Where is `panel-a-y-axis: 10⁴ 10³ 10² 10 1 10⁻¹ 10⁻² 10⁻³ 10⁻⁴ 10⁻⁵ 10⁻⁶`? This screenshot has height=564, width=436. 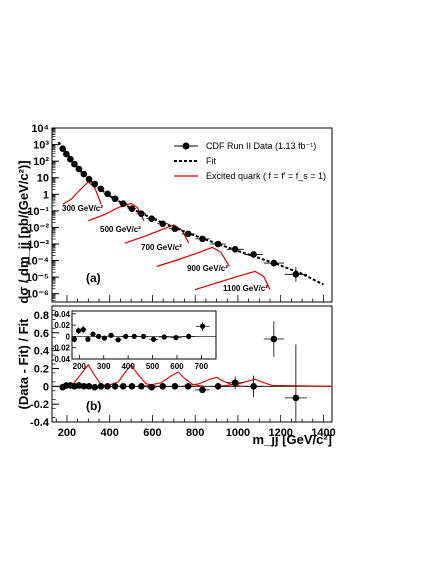
panel-a-y-axis: 10⁴ 10³ 10² 10 1 10⁻¹ 10⁻² 10⁻³ 10⁻⁴ 10⁻⁵ 10⁻⁶ is located at coordinates (42, 212).